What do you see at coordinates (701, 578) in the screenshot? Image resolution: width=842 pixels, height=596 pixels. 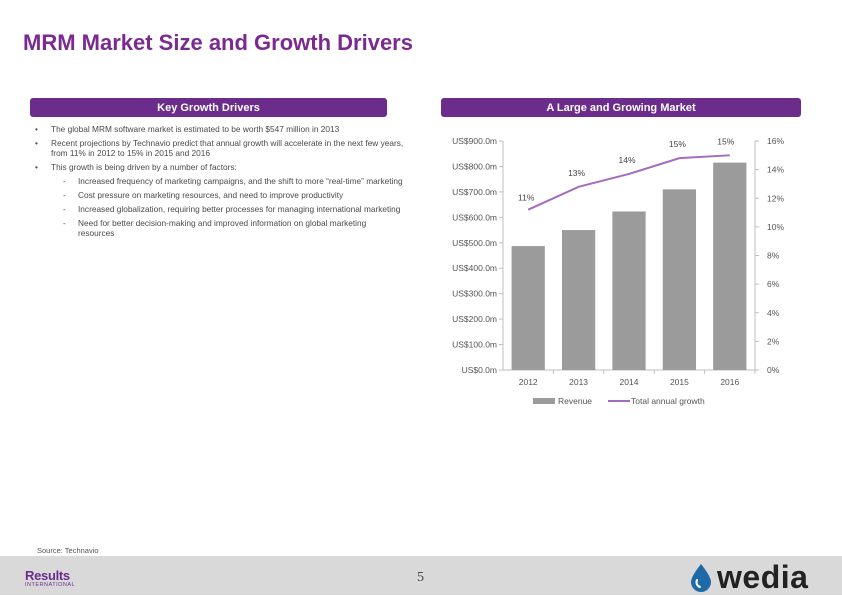 I see `water-drop-icon` at bounding box center [701, 578].